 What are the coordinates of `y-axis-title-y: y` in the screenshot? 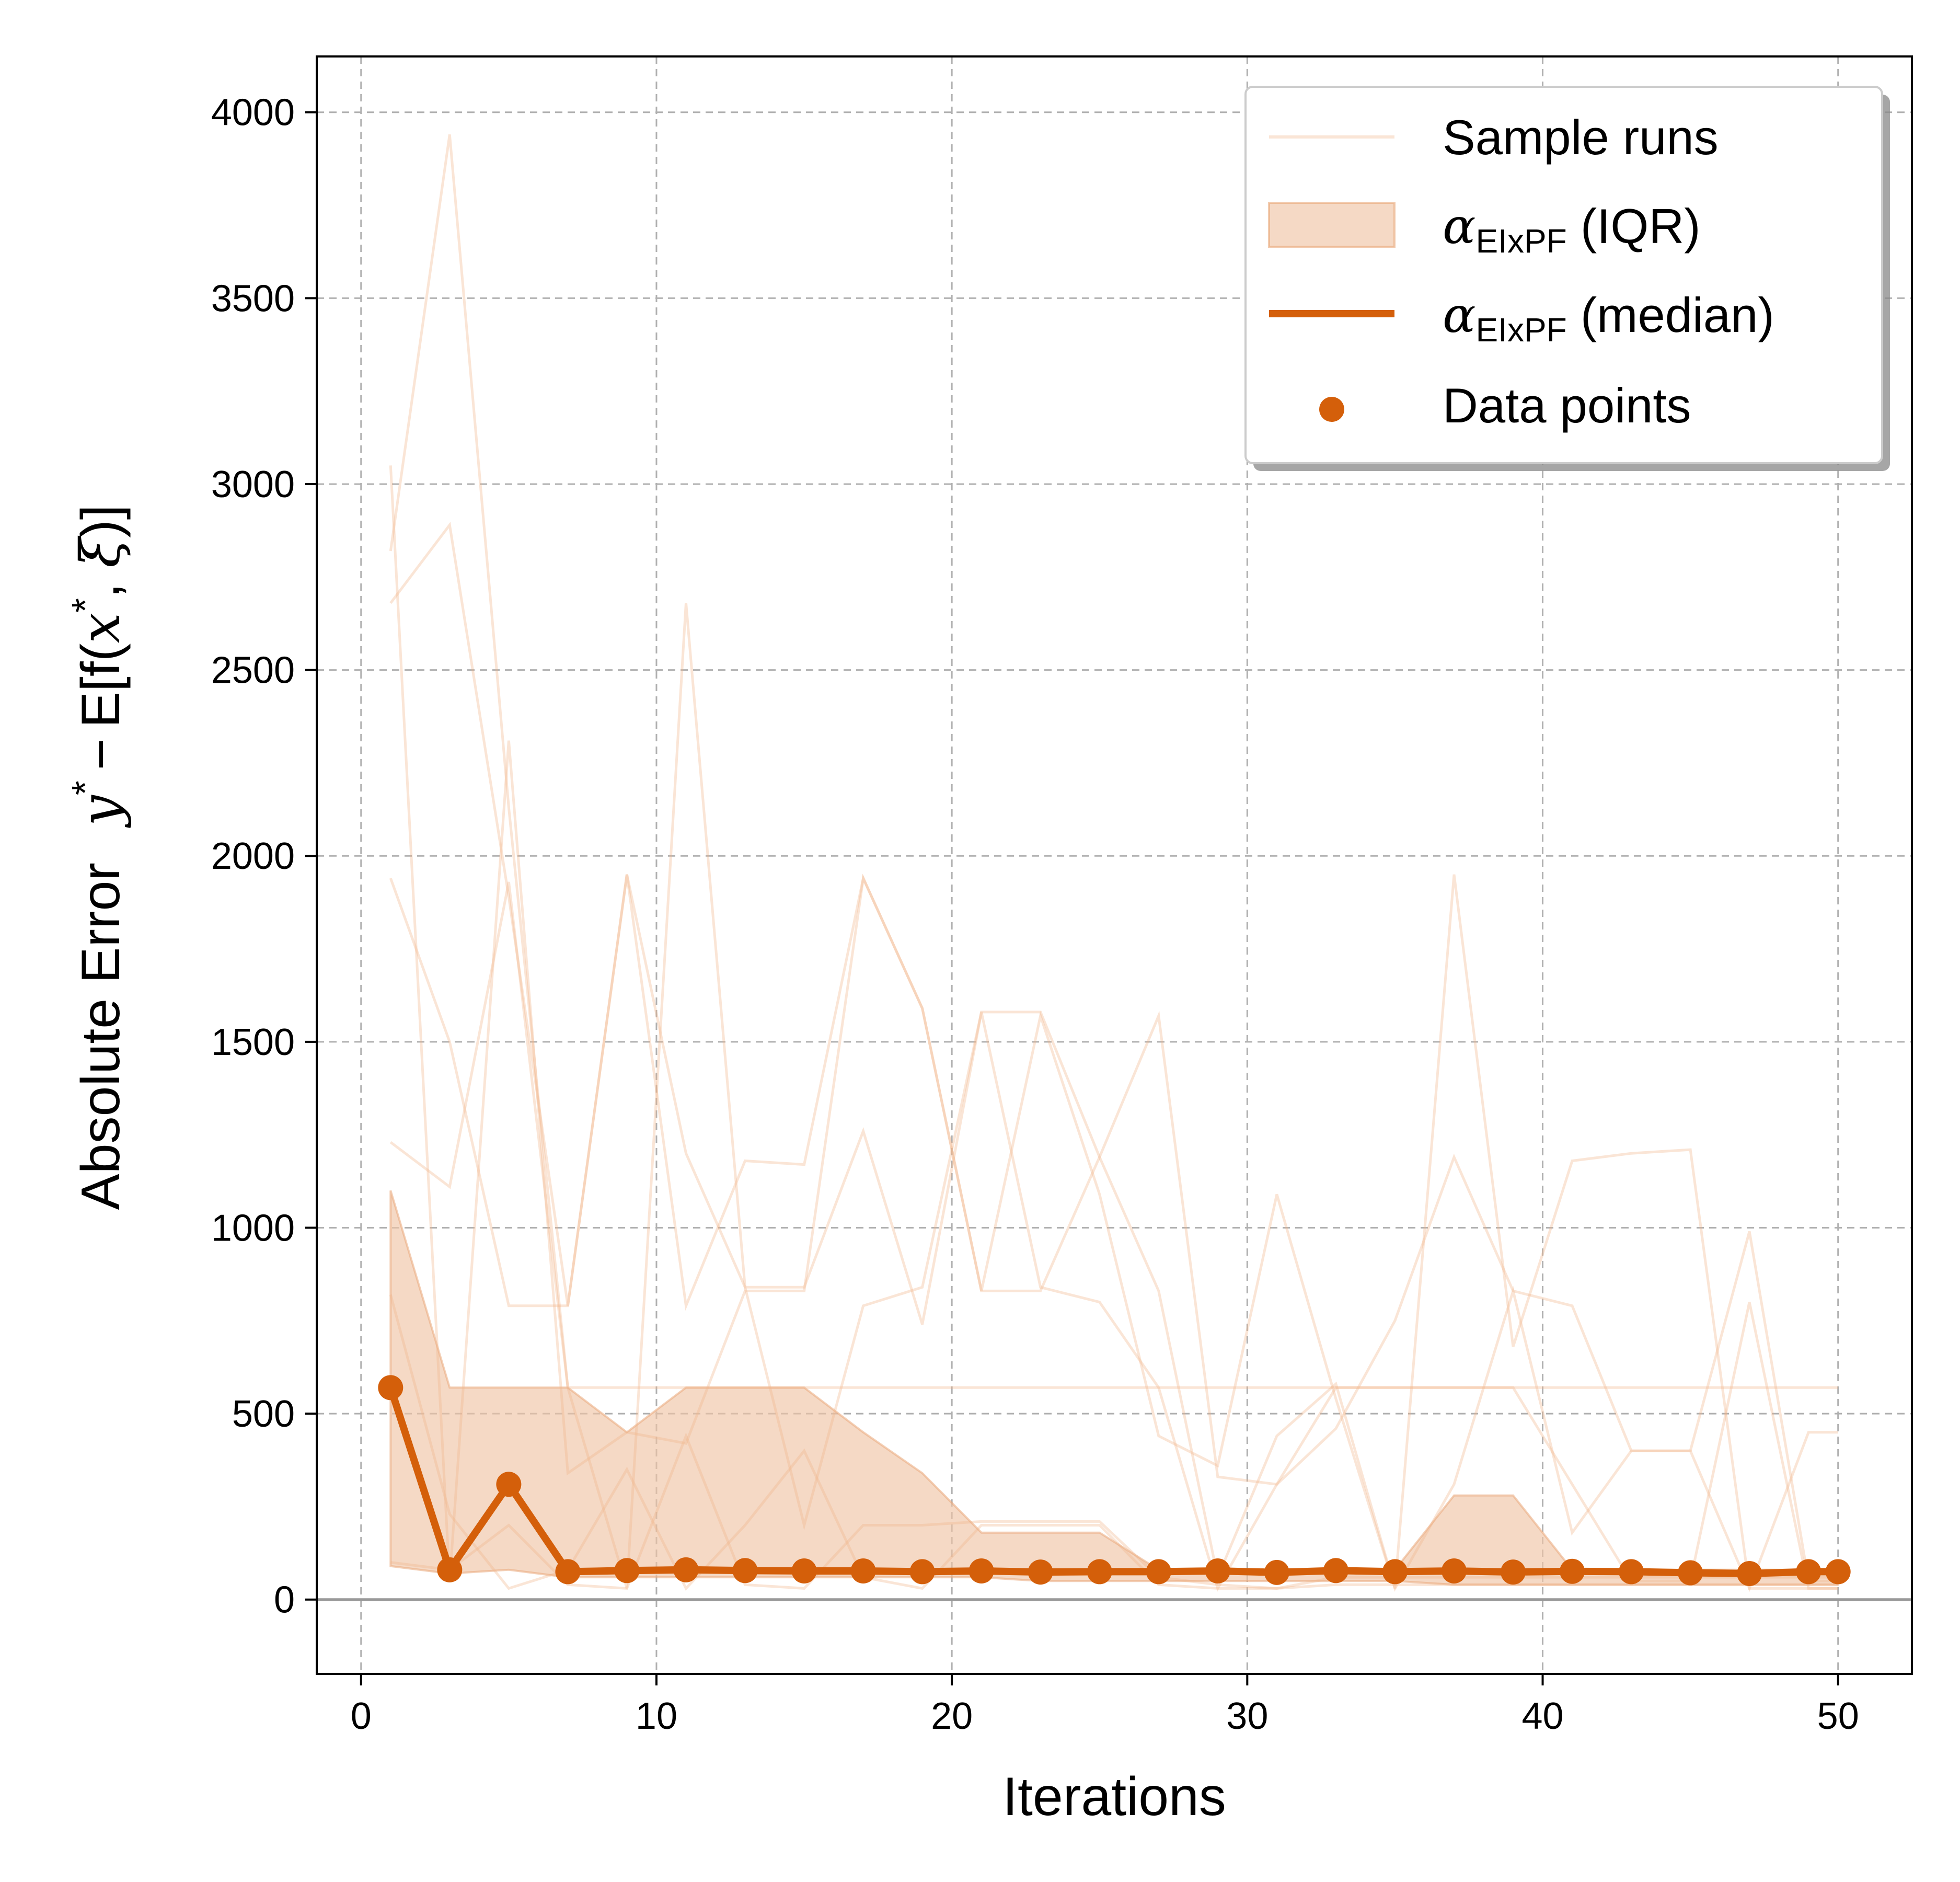 It's located at (100, 811).